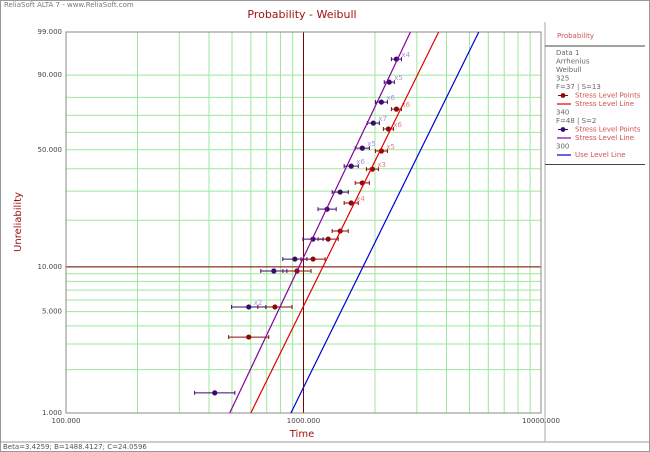 The width and height of the screenshot is (650, 452). What do you see at coordinates (52, 312) in the screenshot?
I see `y-tick-label: 5.000` at bounding box center [52, 312].